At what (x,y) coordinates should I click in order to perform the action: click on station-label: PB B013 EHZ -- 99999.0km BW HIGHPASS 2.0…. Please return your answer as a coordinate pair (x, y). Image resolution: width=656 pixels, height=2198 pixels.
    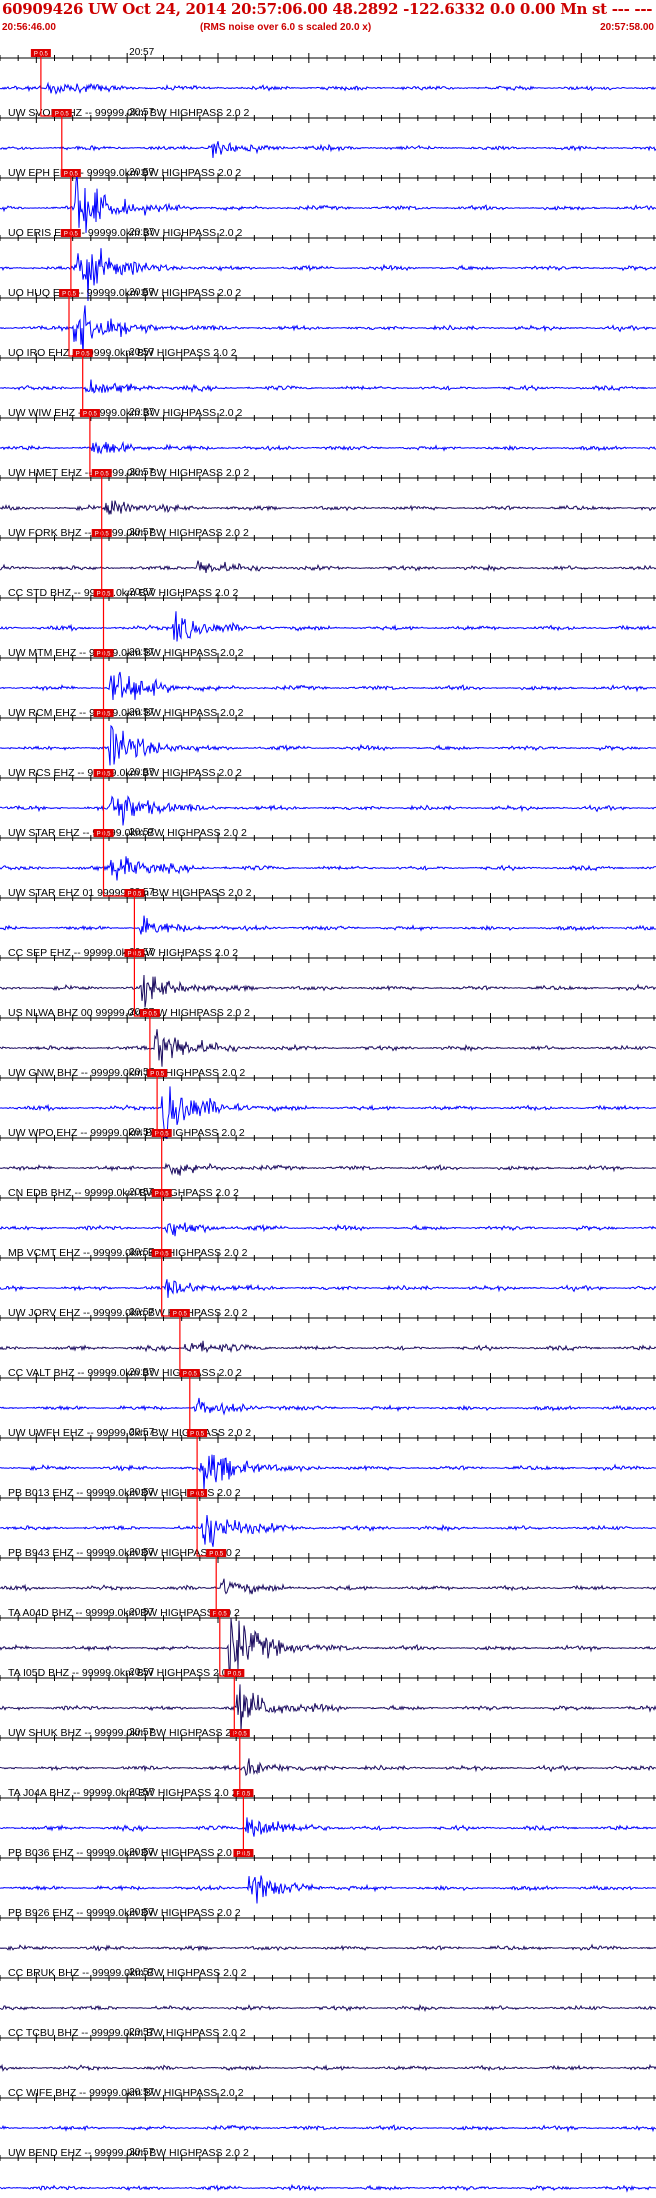
    Looking at the image, I should click on (124, 1493).